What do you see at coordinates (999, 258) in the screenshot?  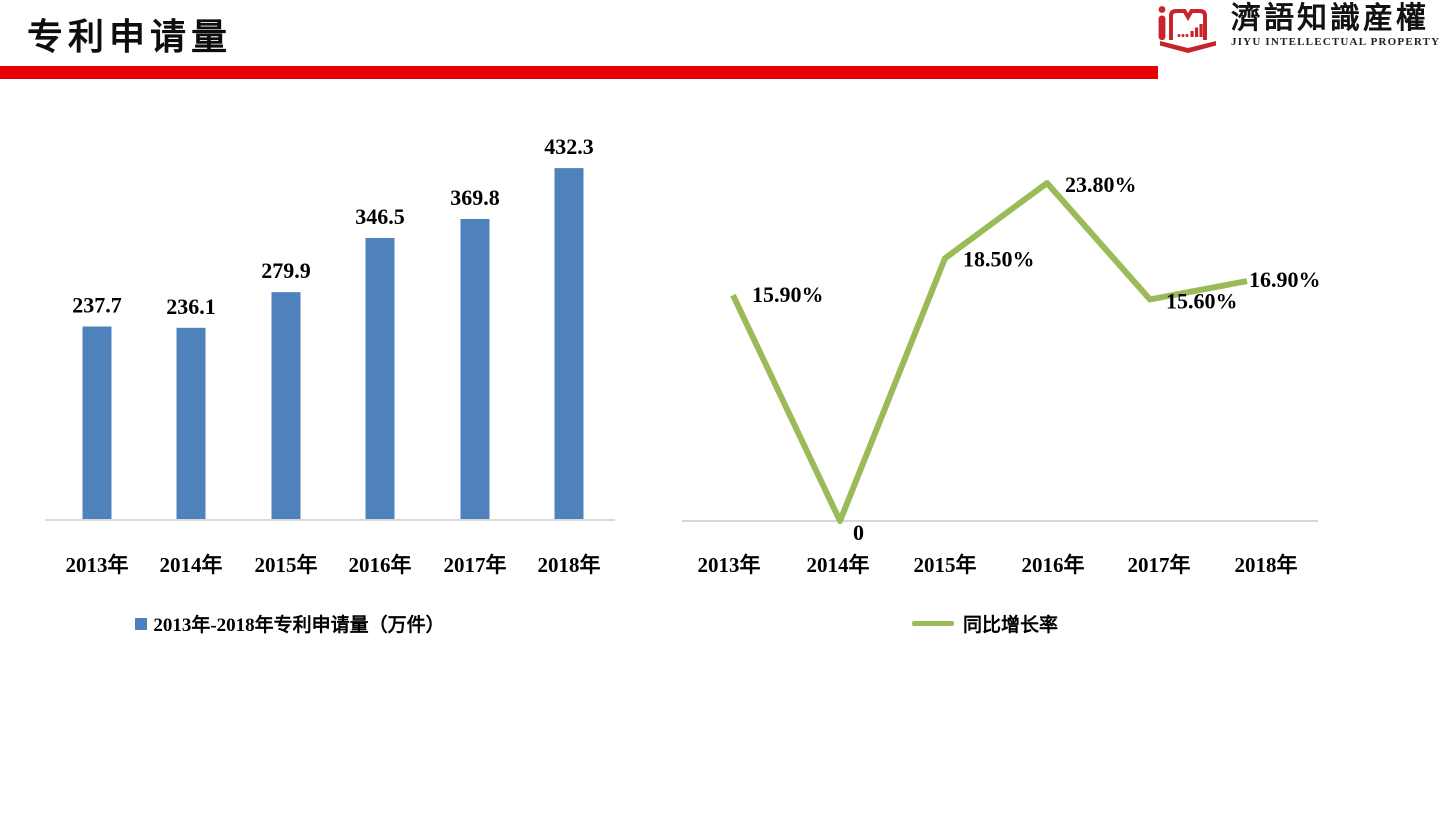 I see `point-value-label: 18.50%` at bounding box center [999, 258].